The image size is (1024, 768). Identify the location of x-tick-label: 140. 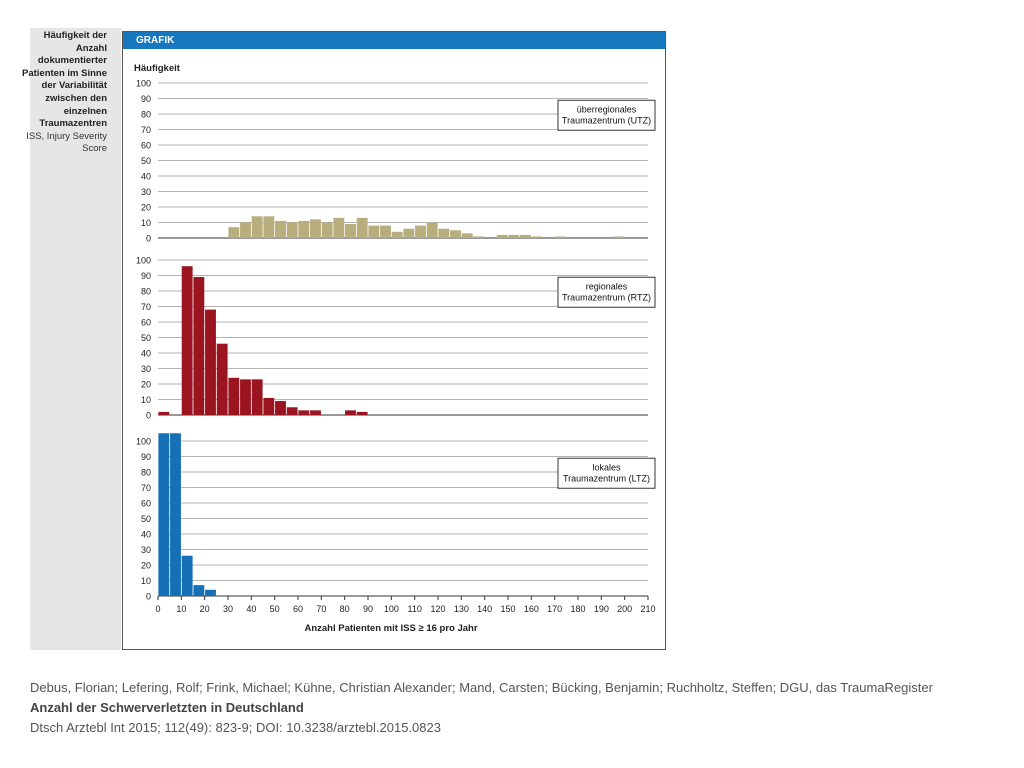
(484, 609).